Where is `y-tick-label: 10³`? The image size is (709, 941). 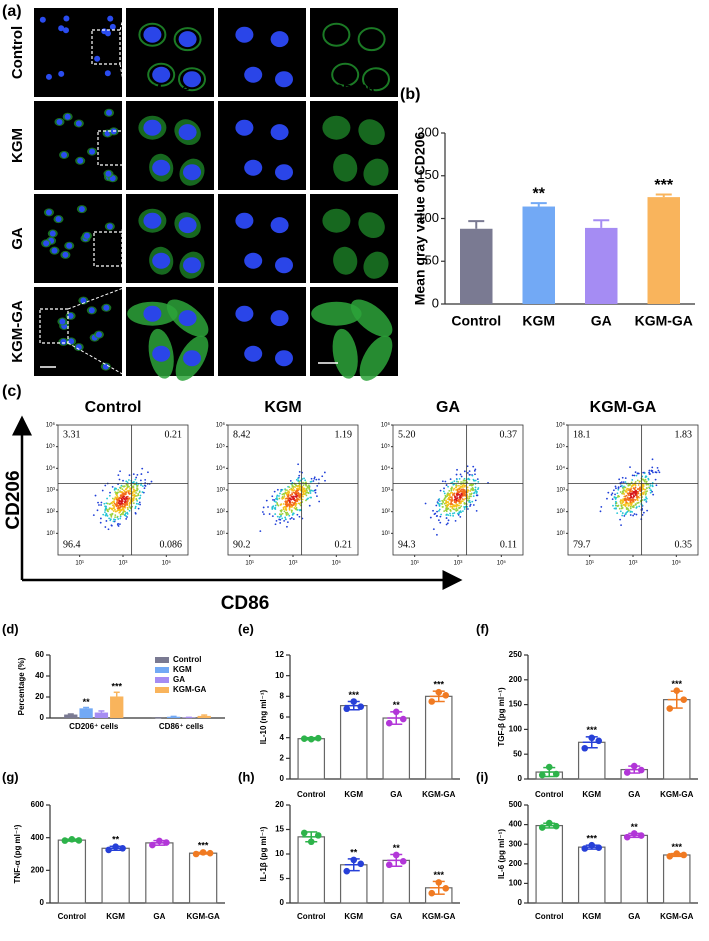
y-tick-label: 10³ is located at coordinates (50, 491).